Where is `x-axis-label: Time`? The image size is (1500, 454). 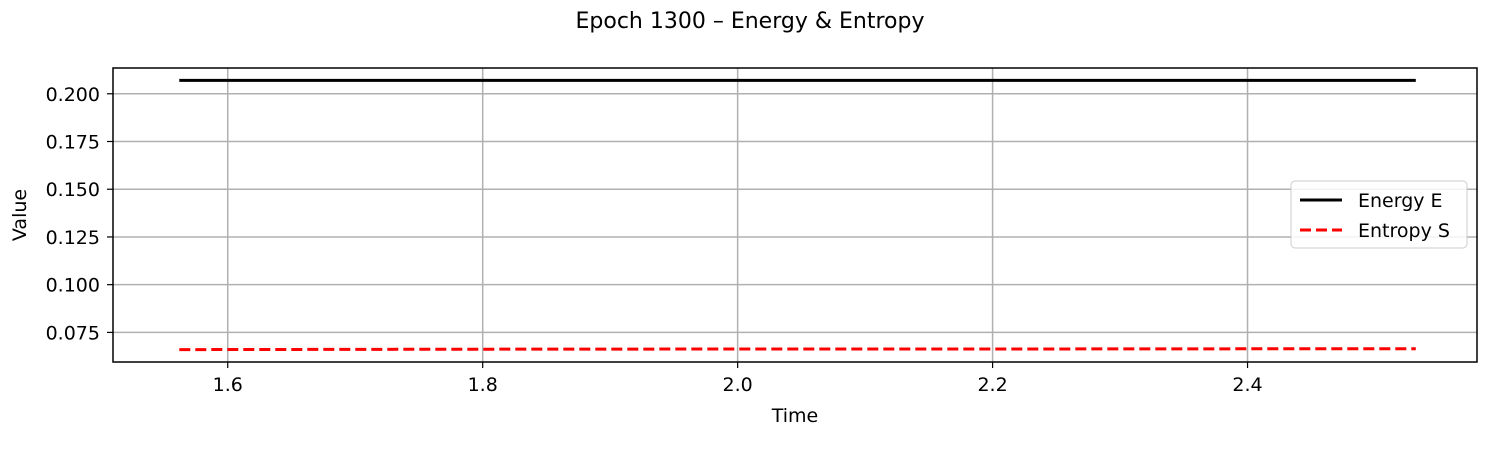 x-axis-label: Time is located at coordinates (795, 416).